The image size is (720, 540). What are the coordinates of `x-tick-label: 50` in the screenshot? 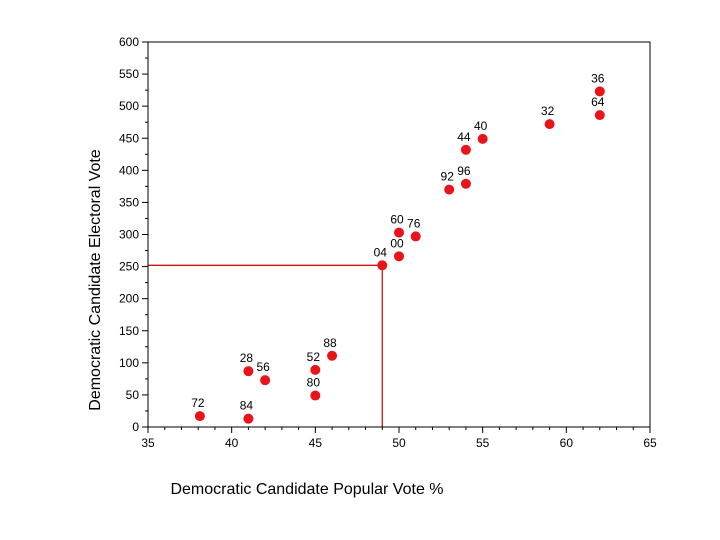 It's located at (399, 443).